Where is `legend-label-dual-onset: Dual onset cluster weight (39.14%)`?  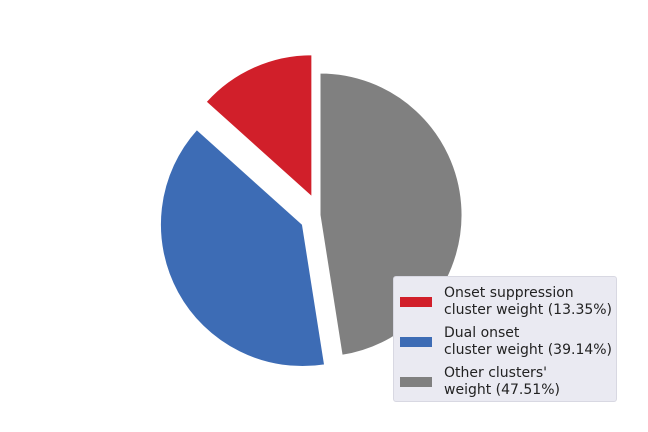 legend-label-dual-onset: Dual onset cluster weight (39.14%) is located at coordinates (528, 342).